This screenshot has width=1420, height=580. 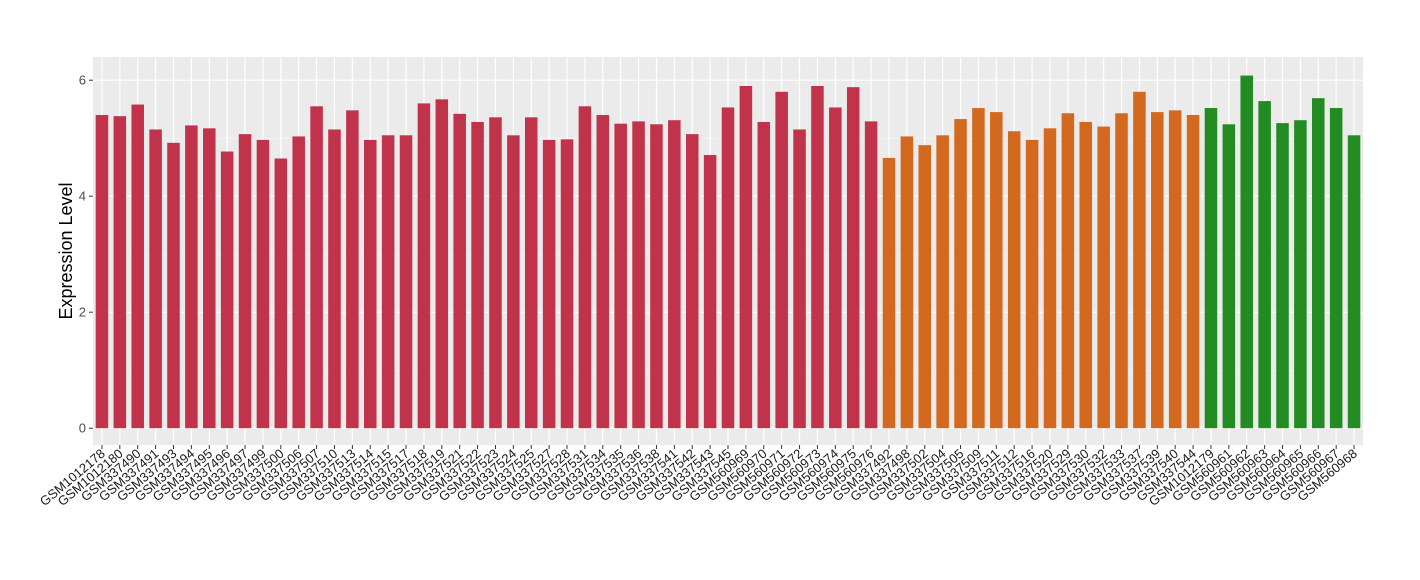 What do you see at coordinates (82, 428) in the screenshot?
I see `y-tick-label: 0` at bounding box center [82, 428].